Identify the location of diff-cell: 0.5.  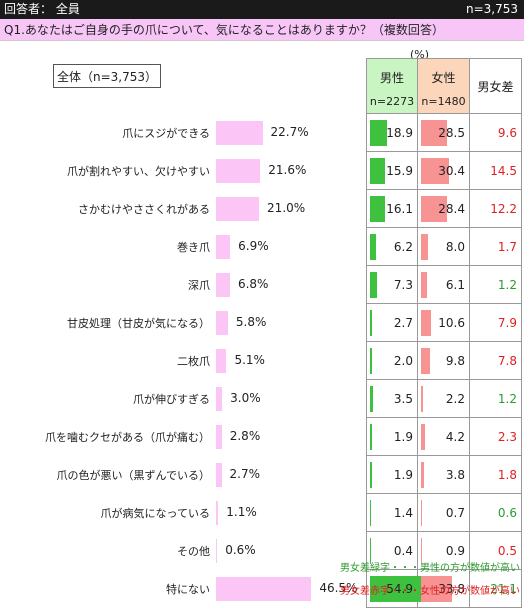
(496, 551).